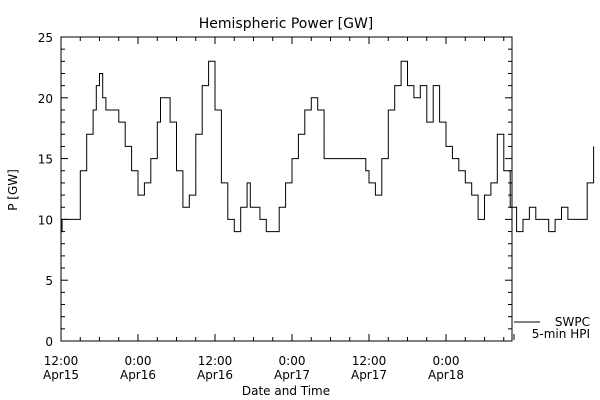  I want to click on chart-title: Hemispheric Power [GW], so click(286, 24).